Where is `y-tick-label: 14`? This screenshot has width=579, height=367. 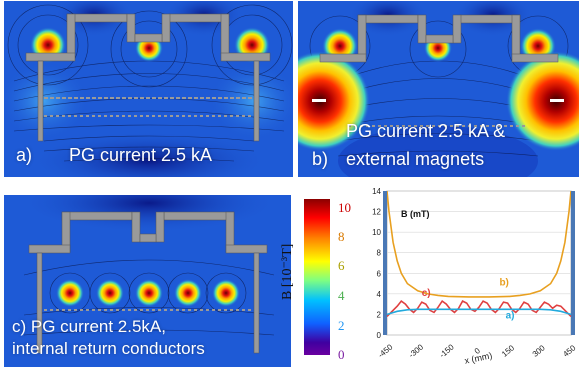
y-tick-label: 14 is located at coordinates (376, 191).